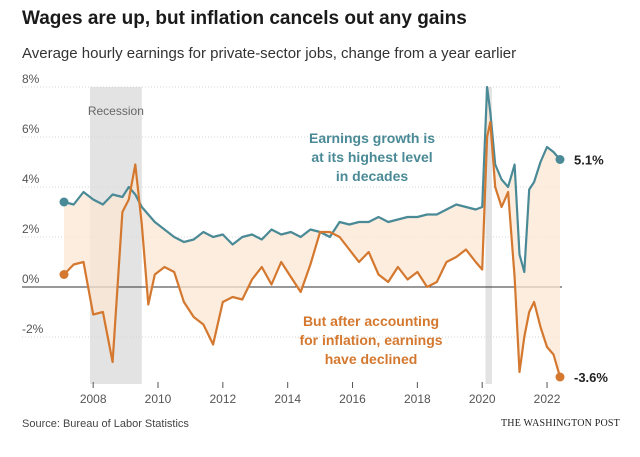 The height and width of the screenshot is (457, 640). I want to click on y-tick-label: 4%, so click(31, 179).